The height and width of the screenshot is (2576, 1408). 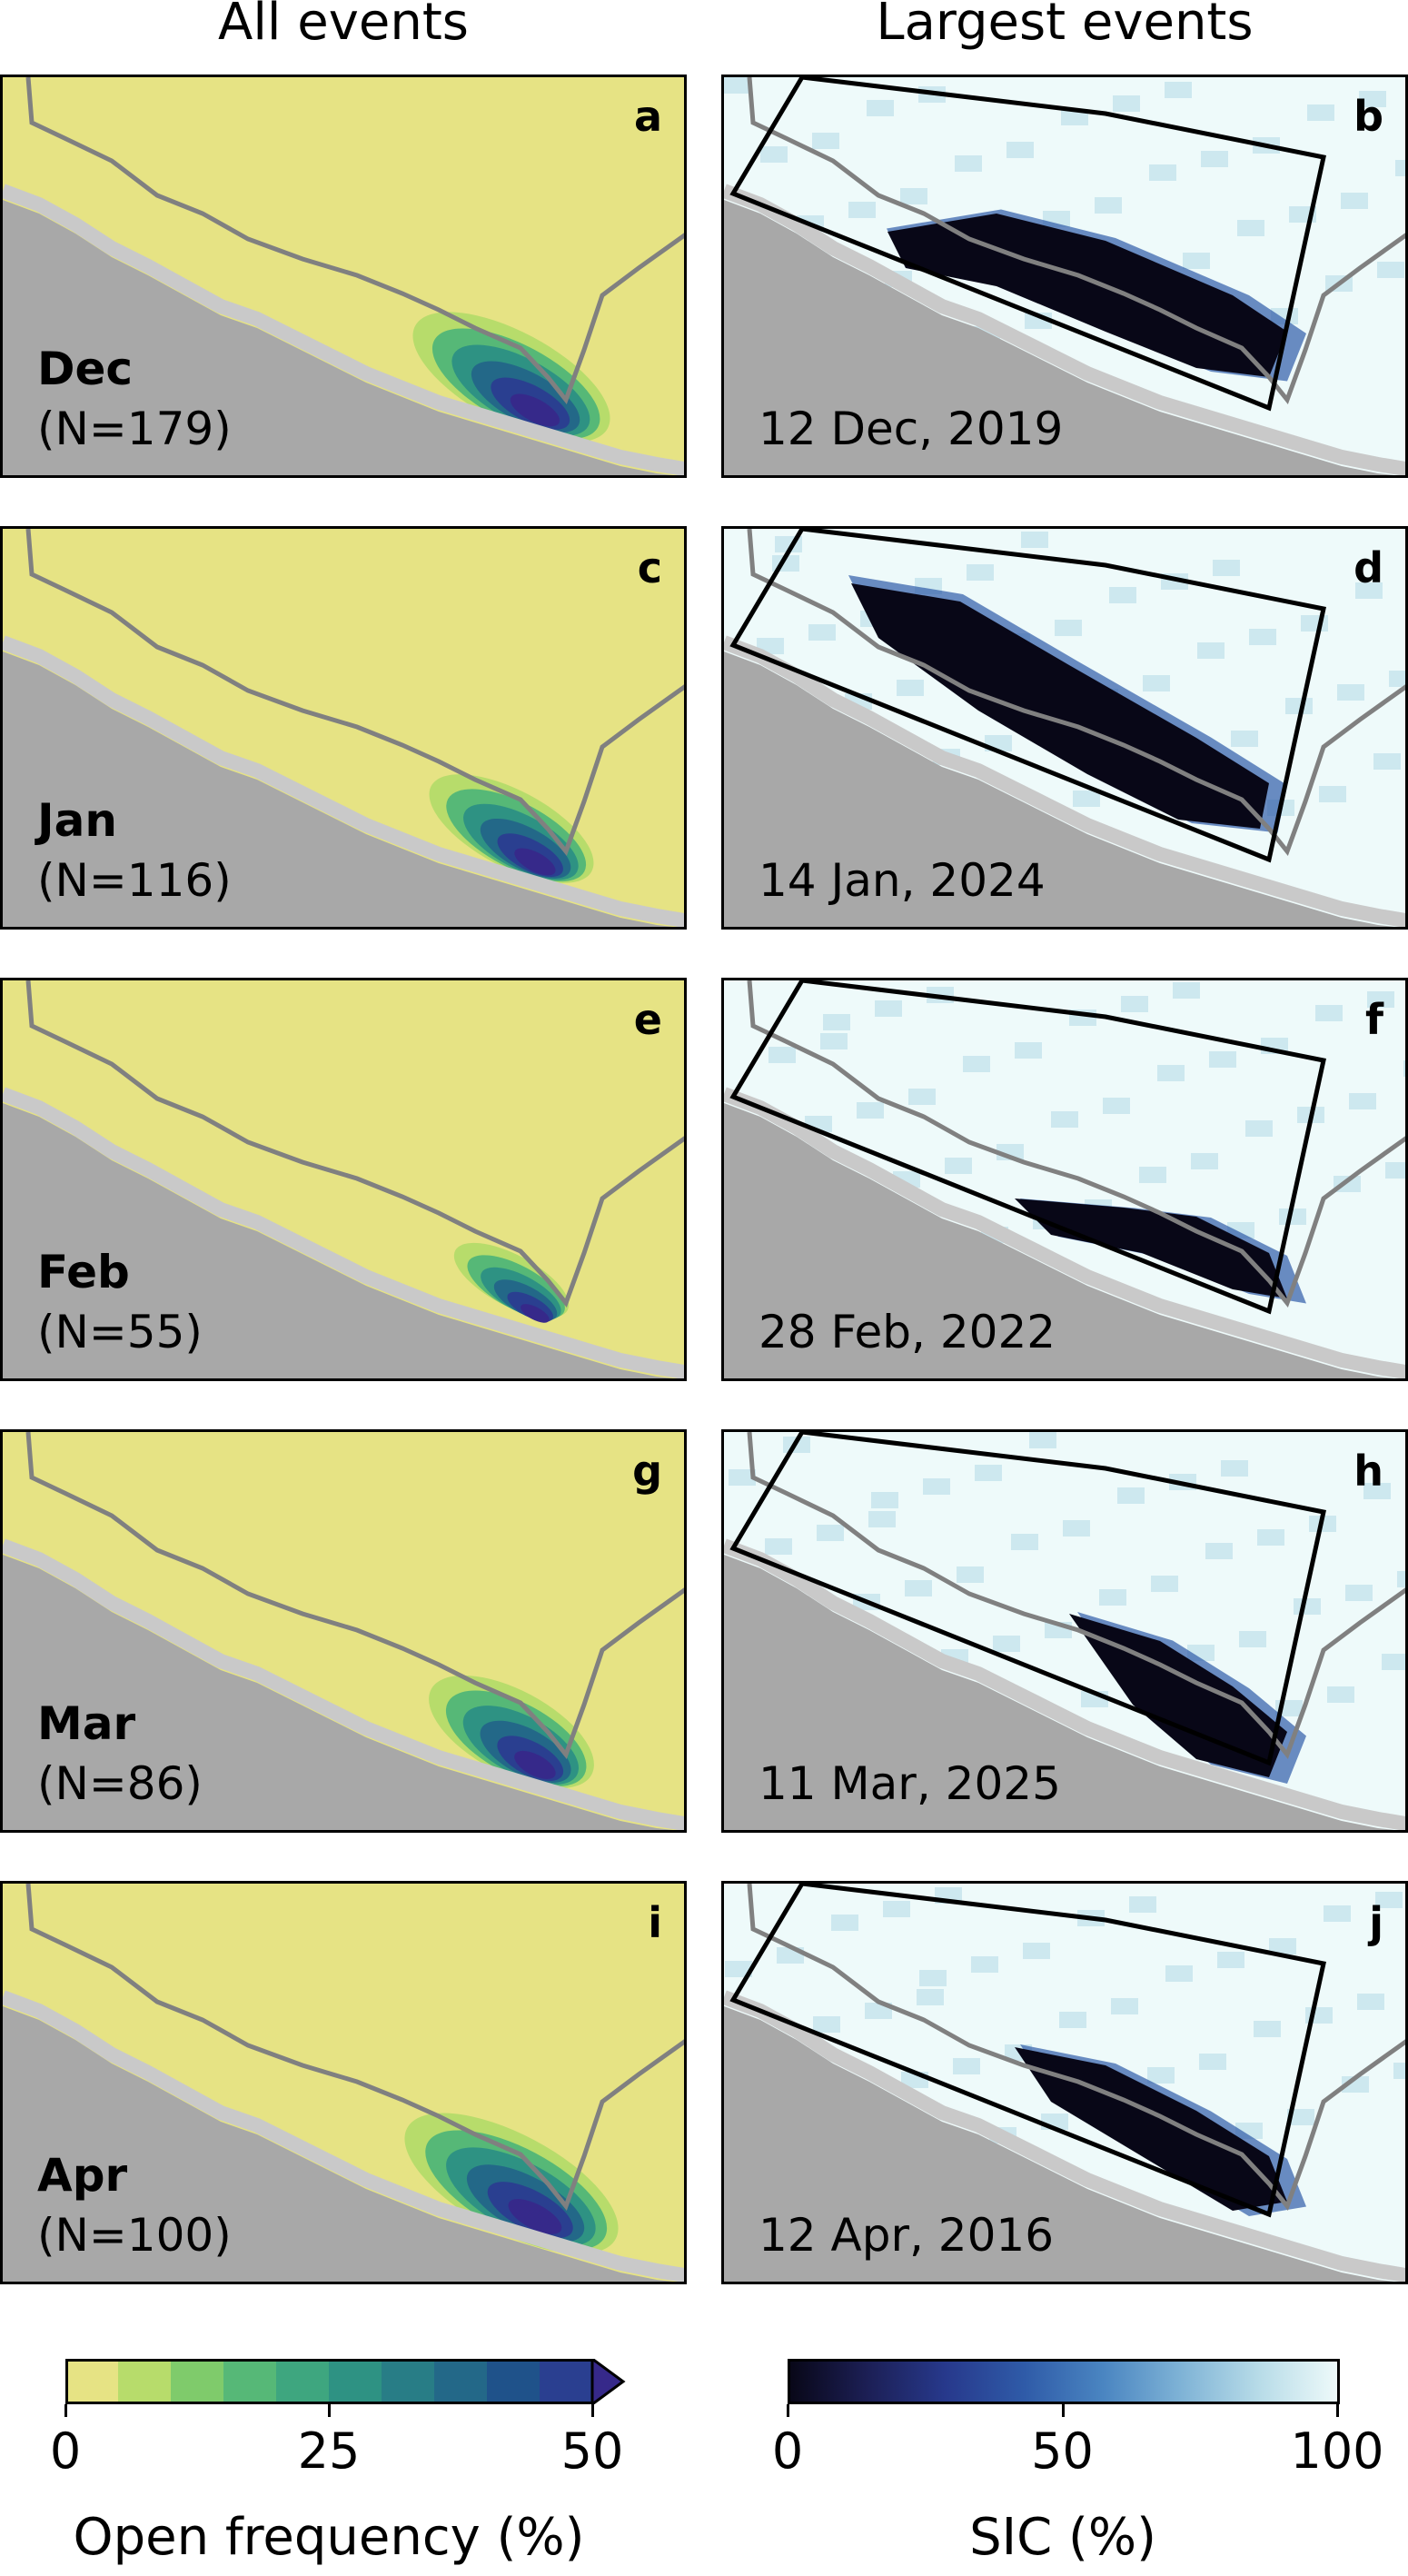 I want to click on event-date: 12 Apr, 2016, so click(x=907, y=2235).